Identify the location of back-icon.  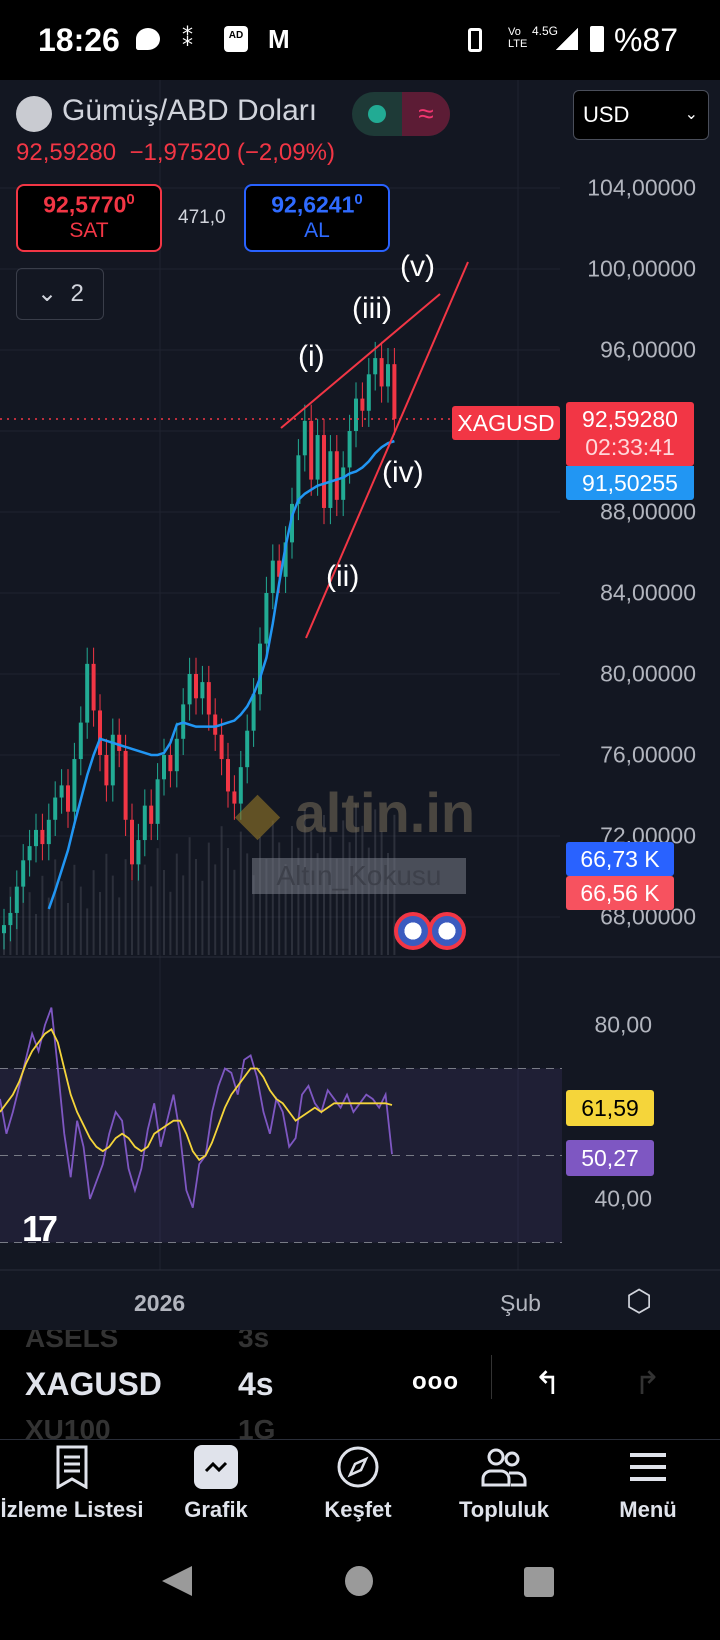
(177, 1581).